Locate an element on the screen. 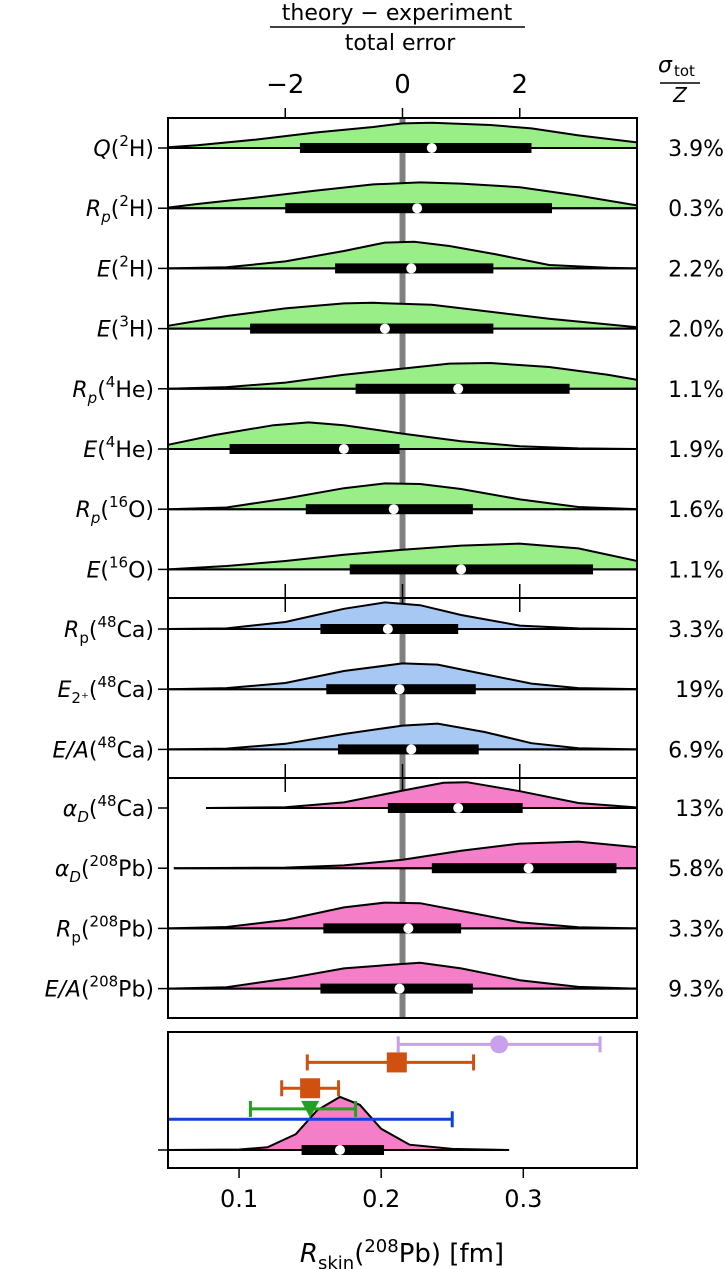  sigma-header-symbol: σ is located at coordinates (665, 65).